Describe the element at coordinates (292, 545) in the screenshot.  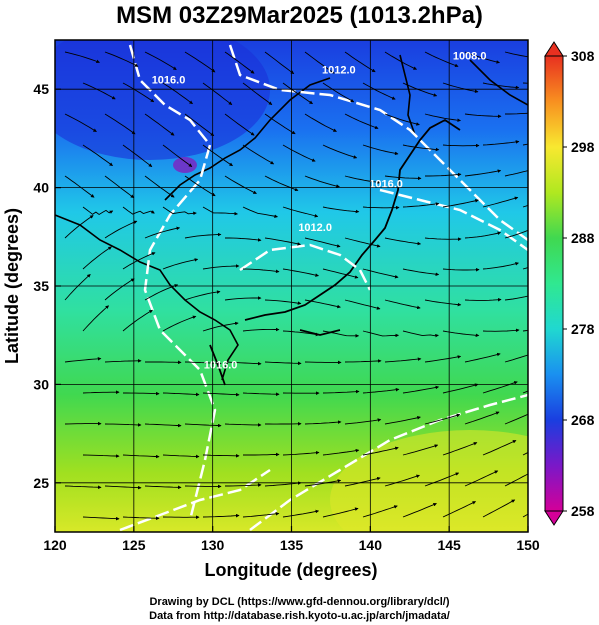
I see `x-tick-label: 135` at that location.